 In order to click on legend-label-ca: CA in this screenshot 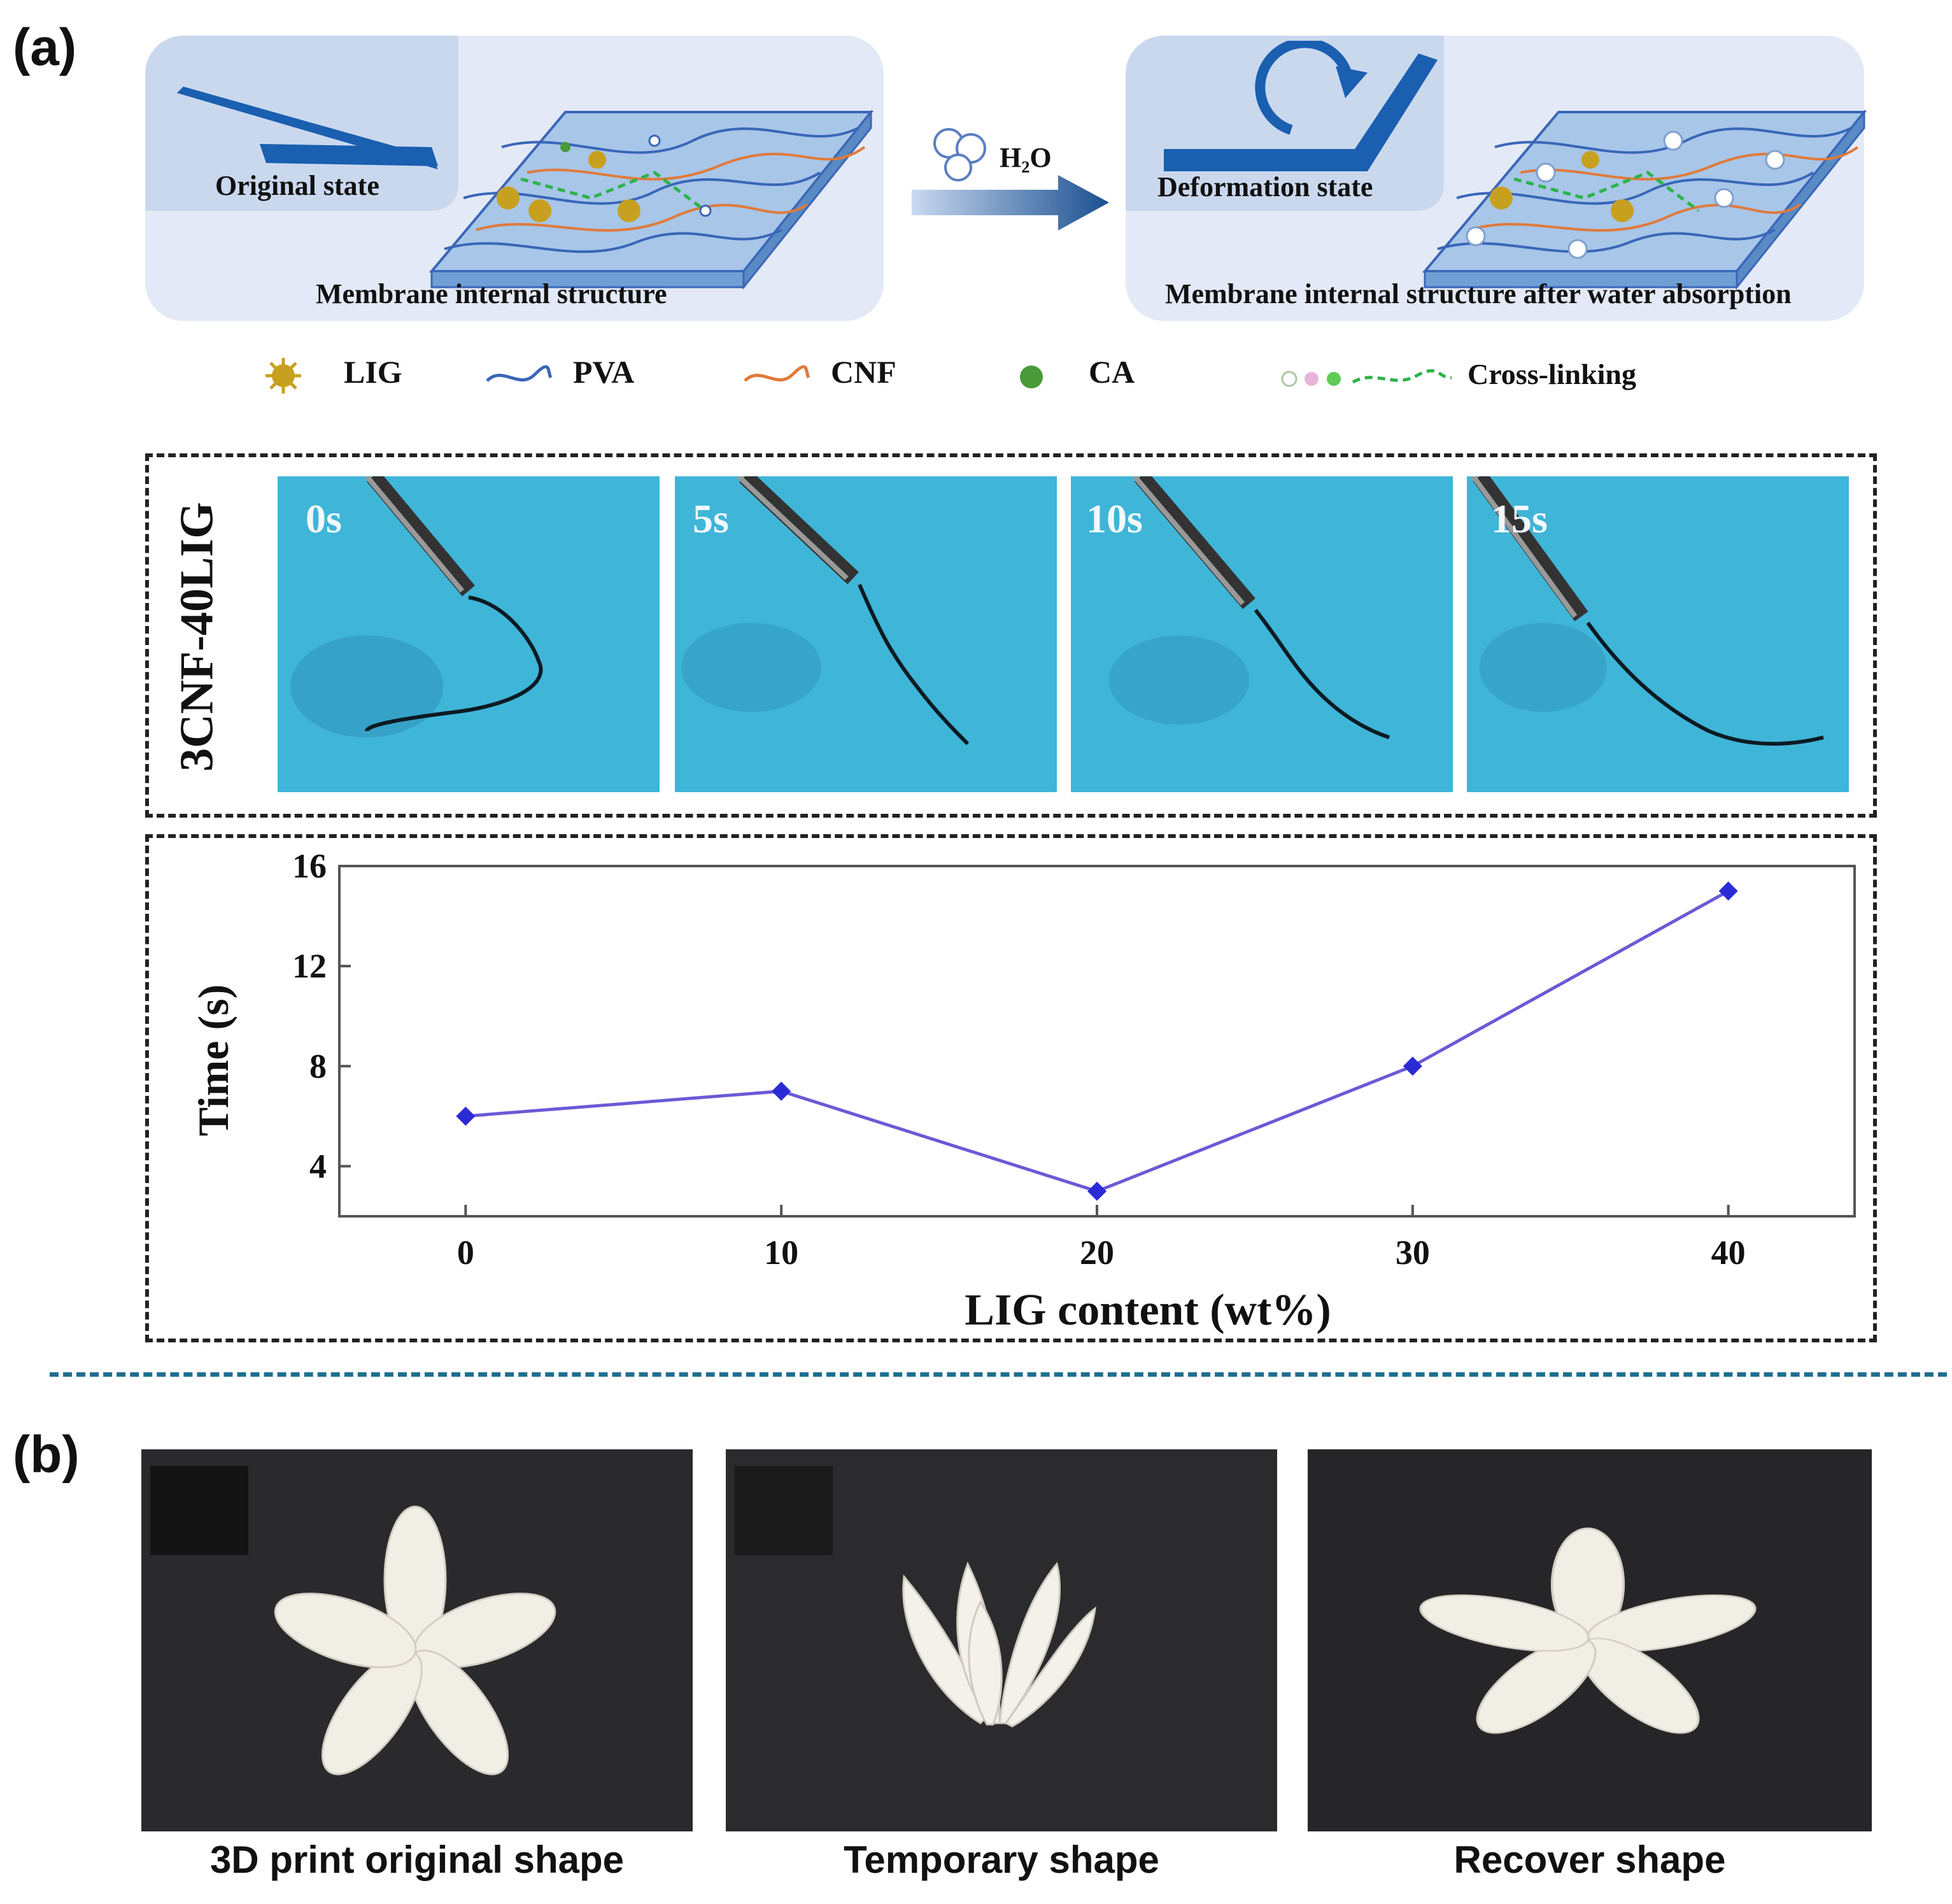, I will do `click(1112, 372)`.